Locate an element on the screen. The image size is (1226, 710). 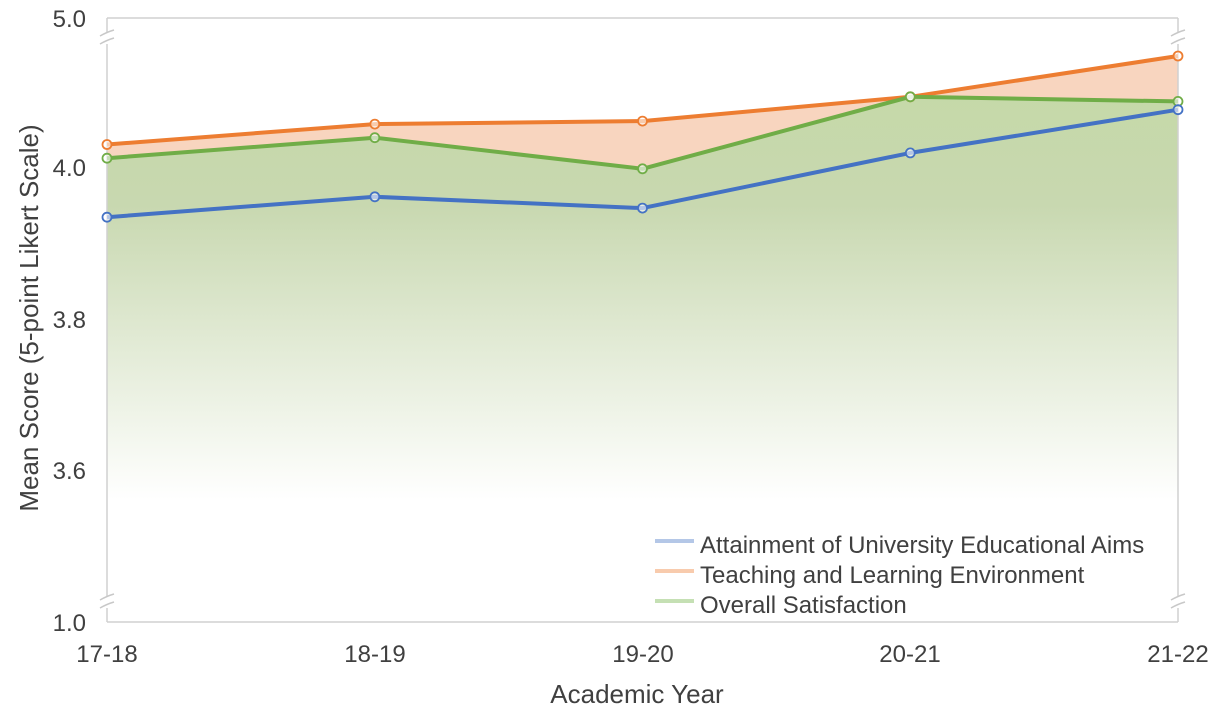
legend-label-teaching: Teaching and Learning Environment is located at coordinates (892, 575).